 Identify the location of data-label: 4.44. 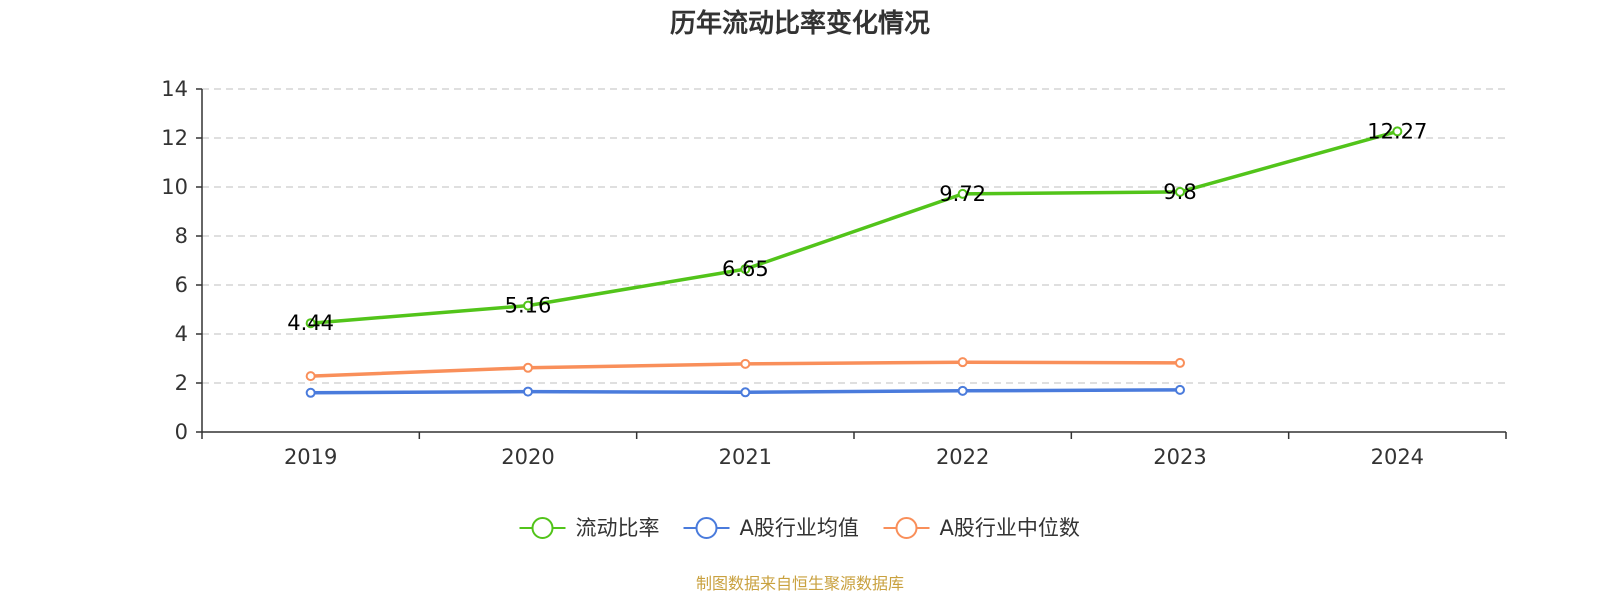
(310, 323).